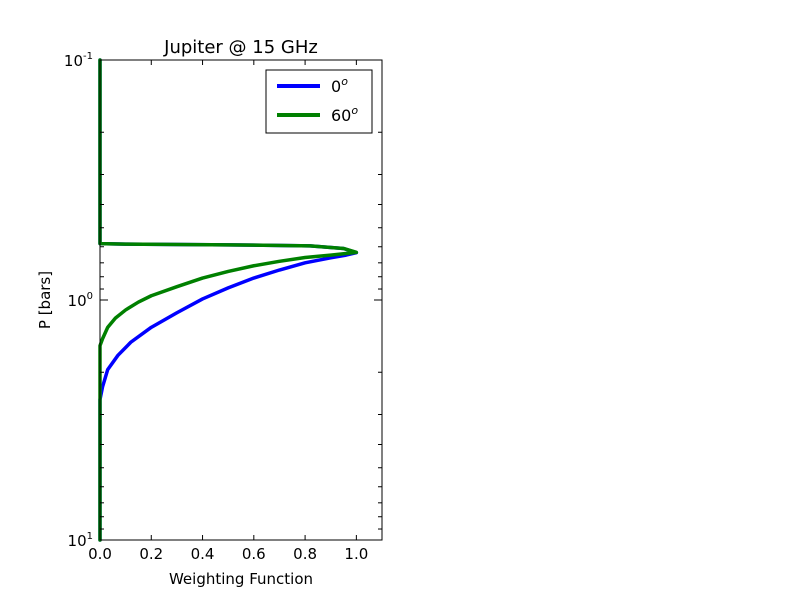  I want to click on y-tick-label: 10⁻¹, so click(78, 60).